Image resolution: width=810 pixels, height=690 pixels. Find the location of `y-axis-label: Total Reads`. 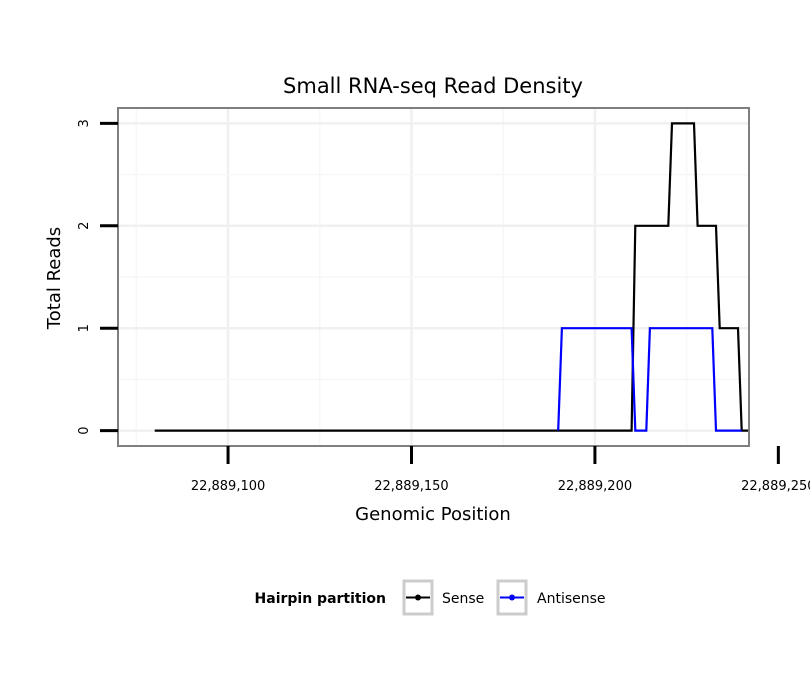

y-axis-label: Total Reads is located at coordinates (54, 278).